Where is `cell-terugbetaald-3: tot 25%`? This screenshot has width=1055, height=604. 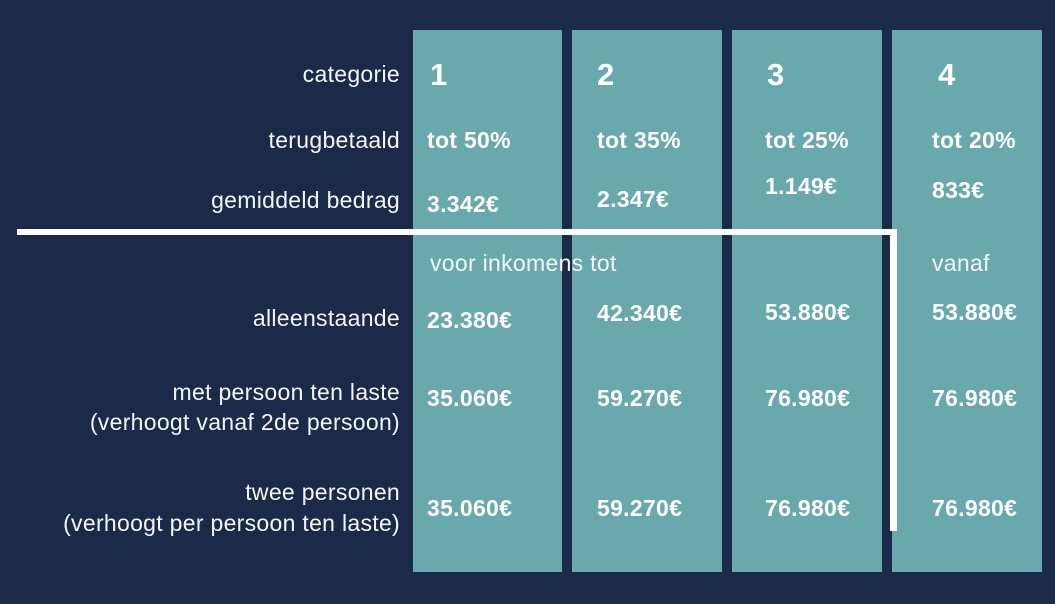
cell-terugbetaald-3: tot 25% is located at coordinates (807, 140).